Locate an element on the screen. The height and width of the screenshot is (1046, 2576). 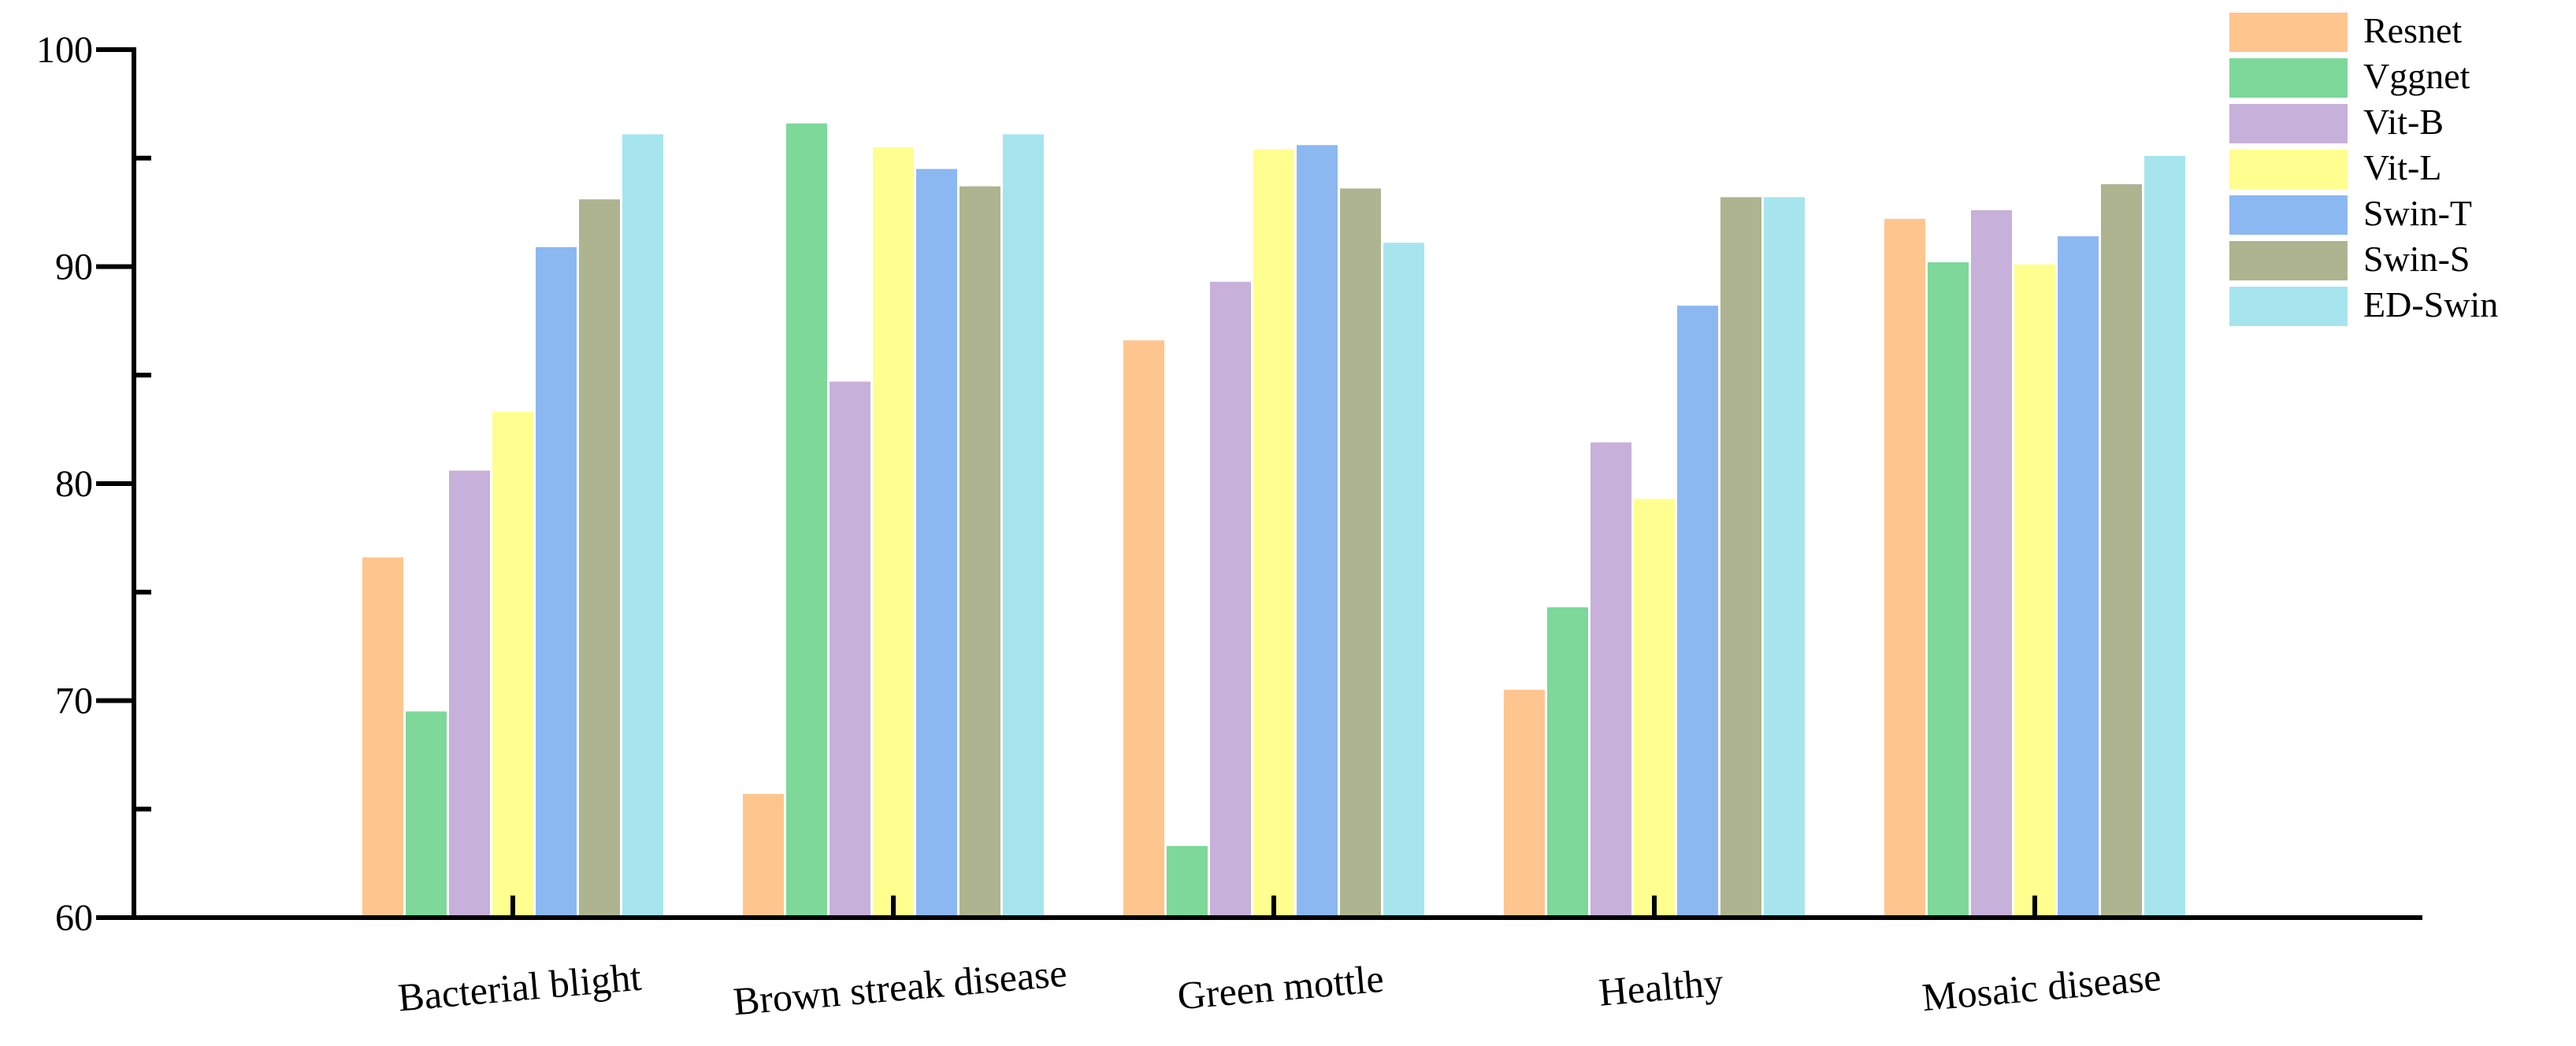
y-tick-label: 90 is located at coordinates (74, 267).